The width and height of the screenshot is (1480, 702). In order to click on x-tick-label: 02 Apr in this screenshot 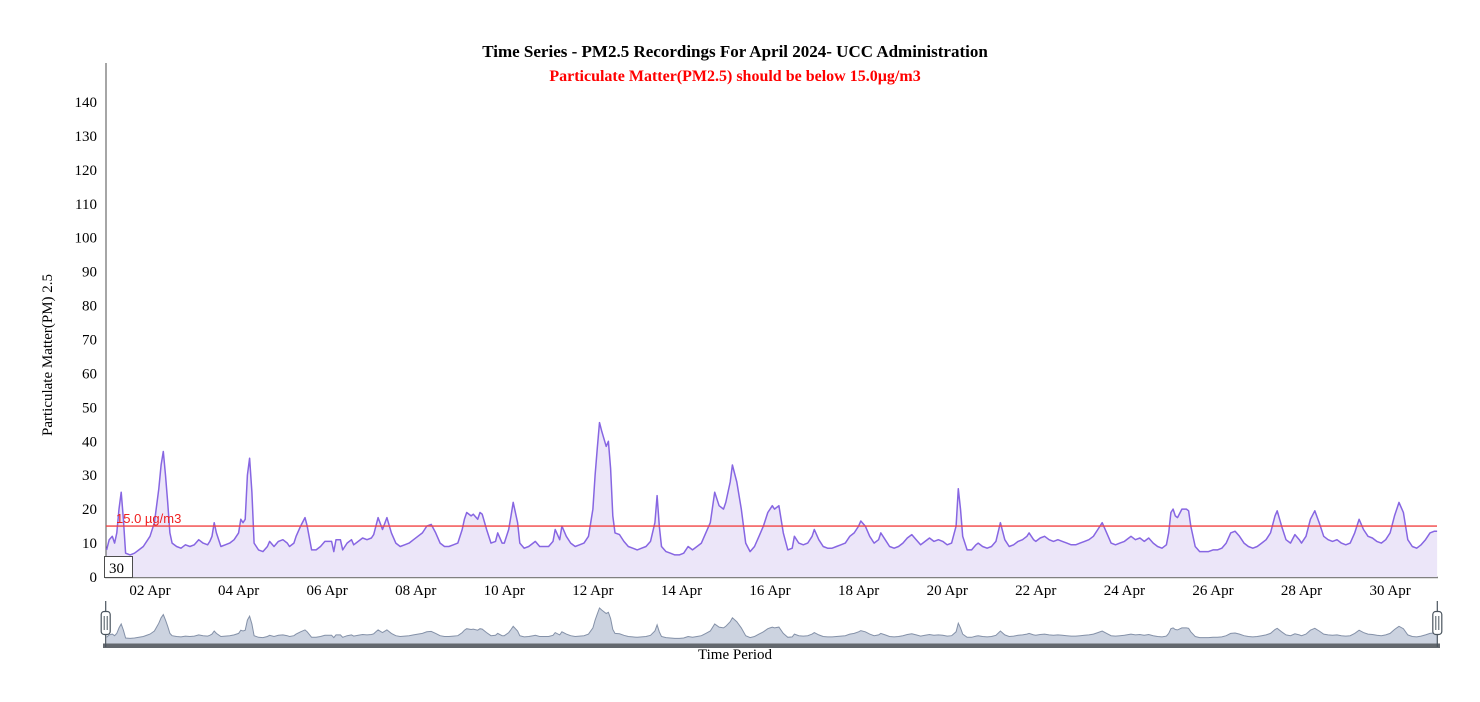, I will do `click(149, 591)`.